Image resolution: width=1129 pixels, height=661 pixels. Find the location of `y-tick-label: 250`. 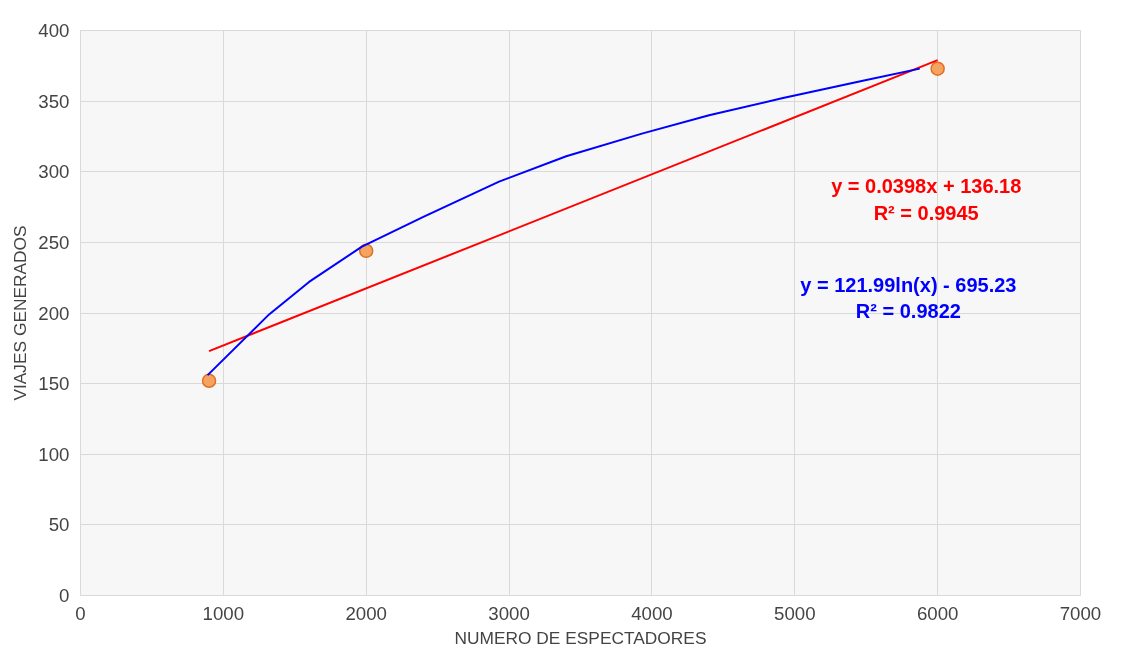

y-tick-label: 250 is located at coordinates (54, 242).